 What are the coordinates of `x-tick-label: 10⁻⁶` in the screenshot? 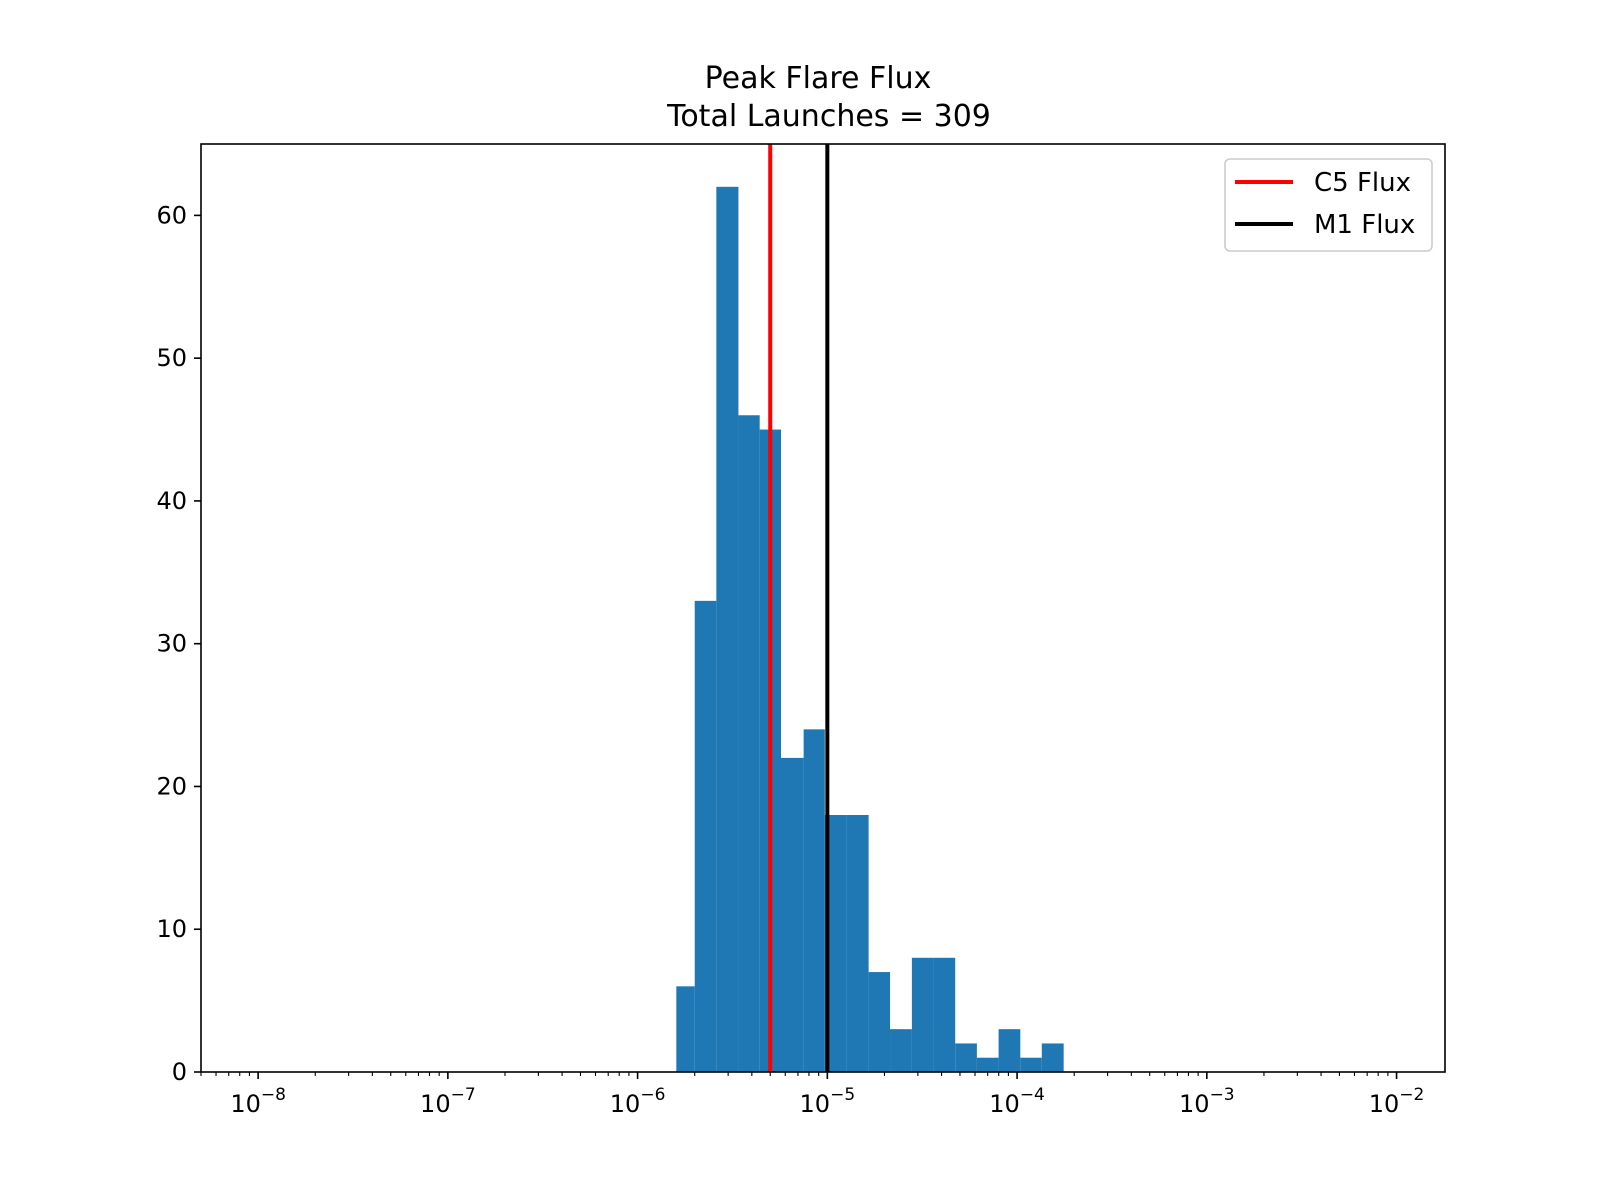 It's located at (638, 1101).